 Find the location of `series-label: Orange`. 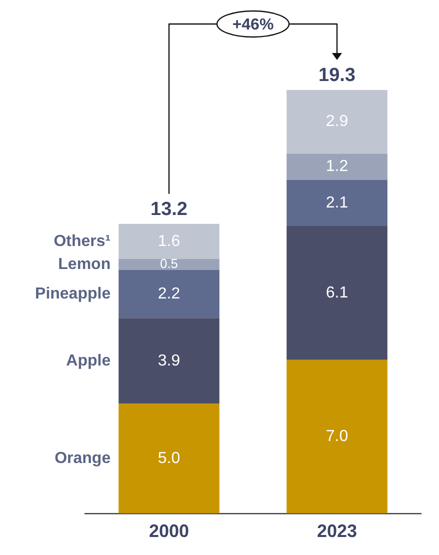

series-label: Orange is located at coordinates (82, 458).